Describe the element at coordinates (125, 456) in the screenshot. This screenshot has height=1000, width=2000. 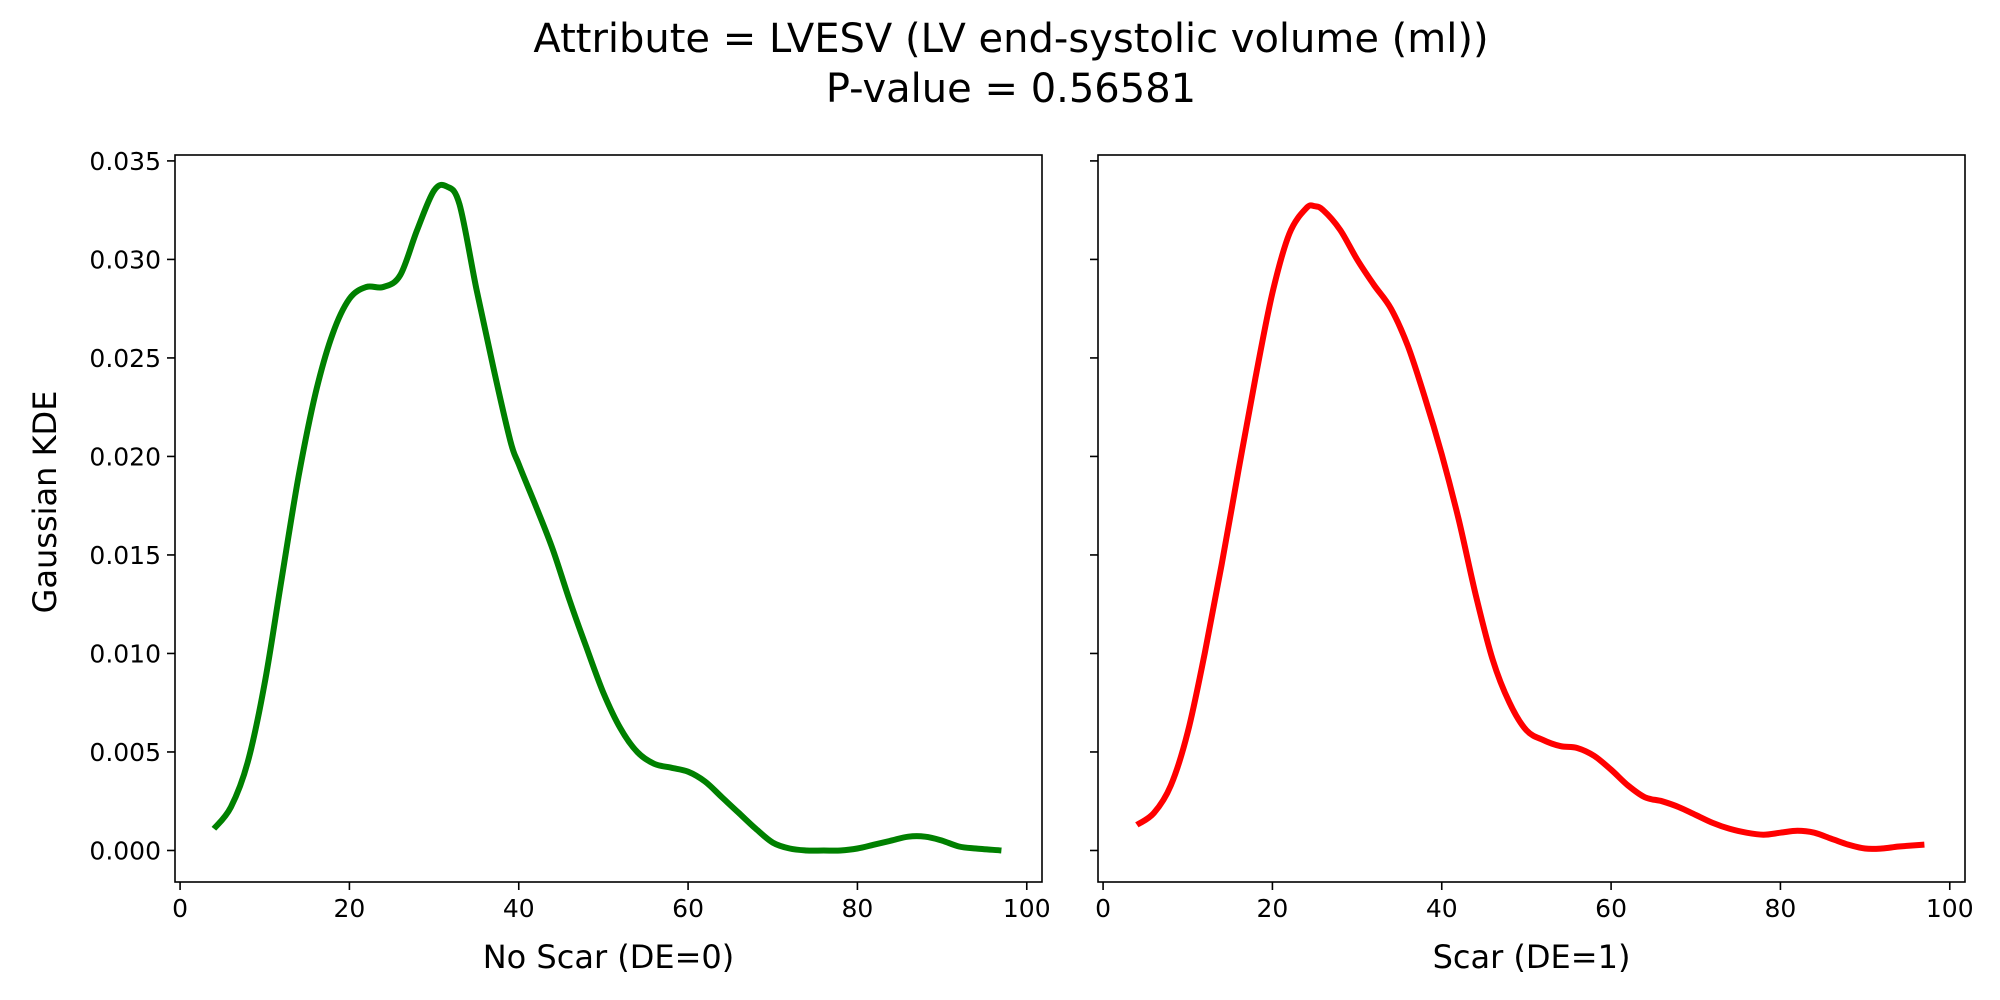
I see `y-tick-label: 0.020` at that location.